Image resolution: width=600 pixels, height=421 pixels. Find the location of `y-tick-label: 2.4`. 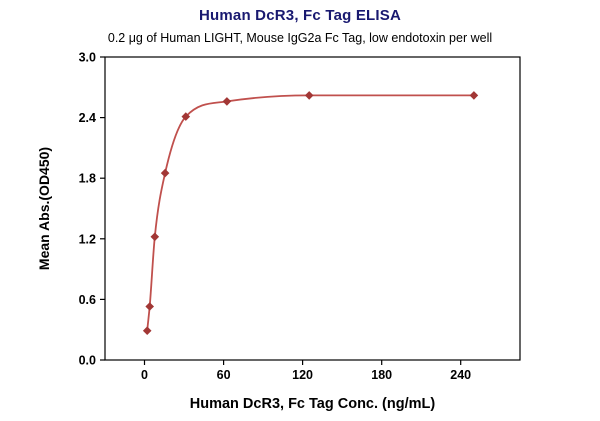

y-tick-label: 2.4 is located at coordinates (87, 118).